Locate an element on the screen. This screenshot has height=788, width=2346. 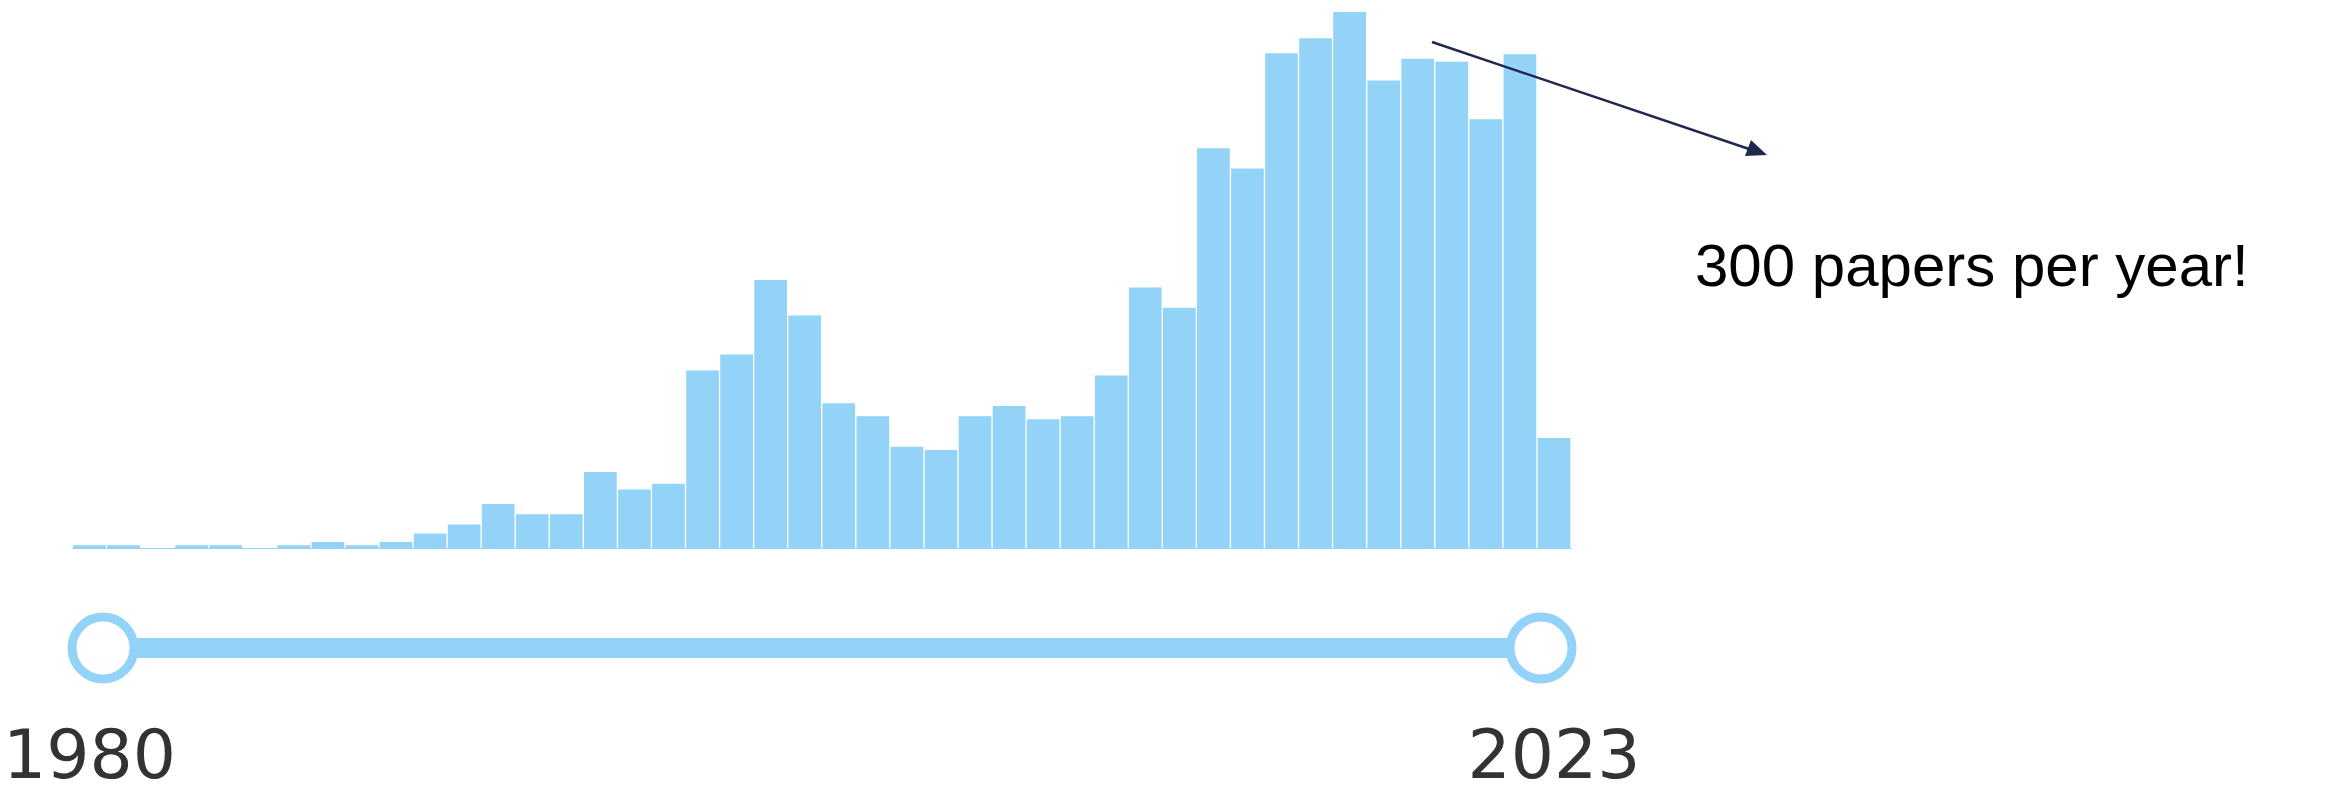
x-tick-label: 2023 is located at coordinates (1554, 751).